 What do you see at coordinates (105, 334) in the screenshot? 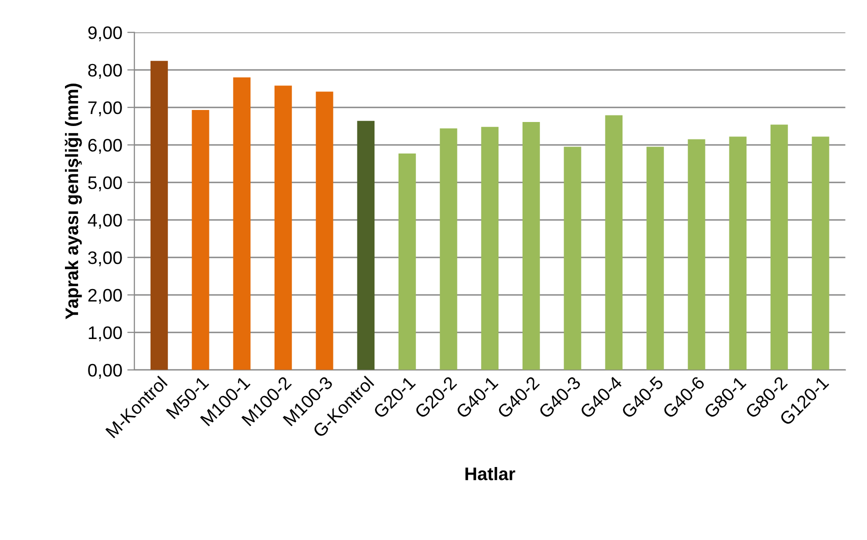
I see `y-tick-label: 1,00` at bounding box center [105, 334].